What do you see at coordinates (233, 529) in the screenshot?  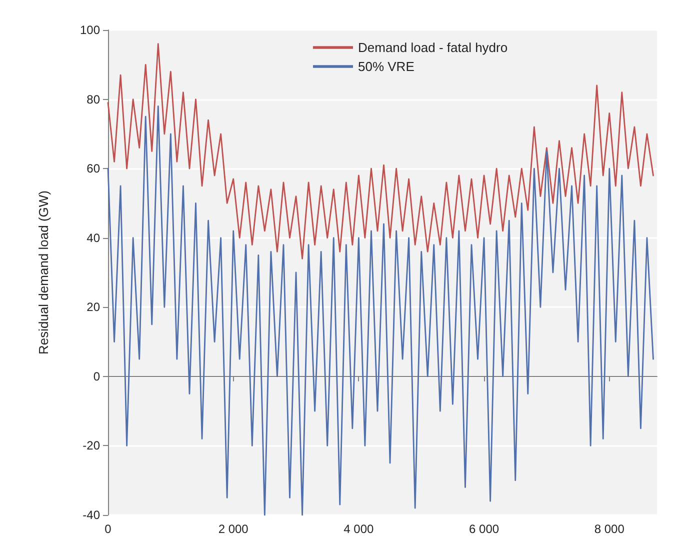 I see `x-tick-label: 2 000` at bounding box center [233, 529].